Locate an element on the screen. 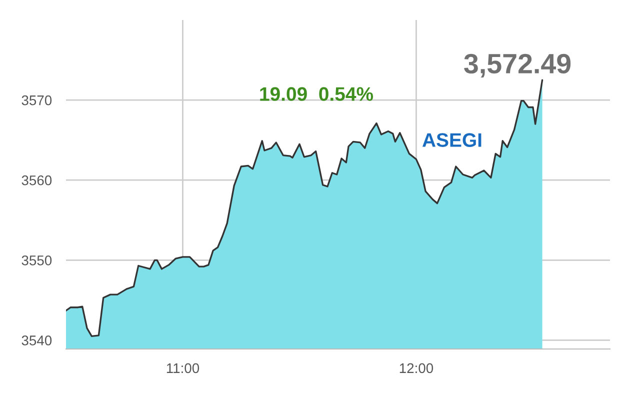 Image resolution: width=640 pixels, height=400 pixels. y-tick-label: 3540 is located at coordinates (37, 341).